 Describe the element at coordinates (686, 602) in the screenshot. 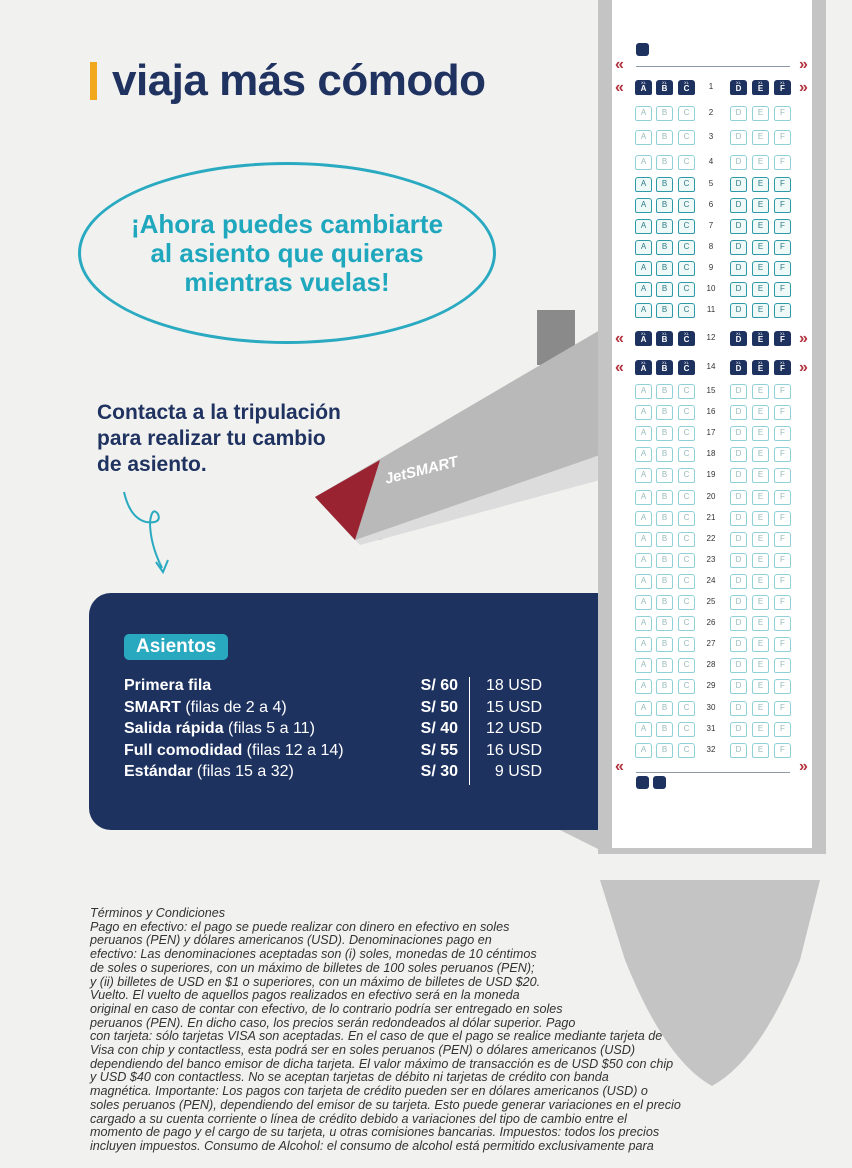

I see `seat-25C: C` at that location.